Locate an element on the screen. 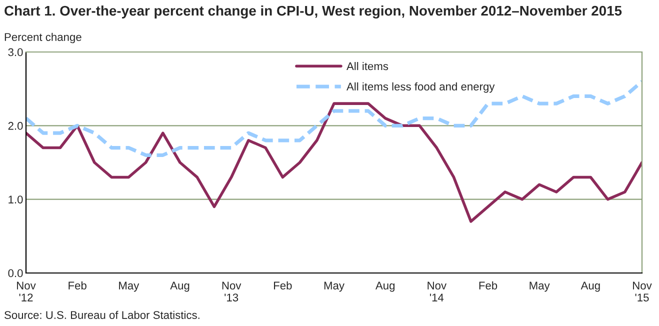 This screenshot has width=659, height=326. y-axis-title: Percent change is located at coordinates (43, 38).